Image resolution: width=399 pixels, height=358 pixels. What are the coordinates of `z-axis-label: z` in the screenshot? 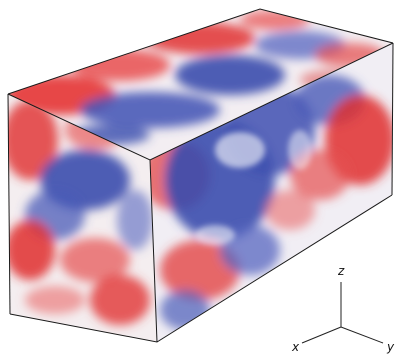 It's located at (341, 271).